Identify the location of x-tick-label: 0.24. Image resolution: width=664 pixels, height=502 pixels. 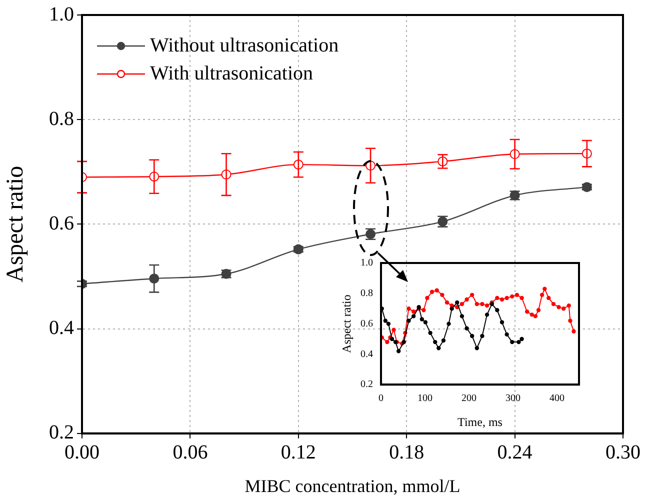
(514, 453).